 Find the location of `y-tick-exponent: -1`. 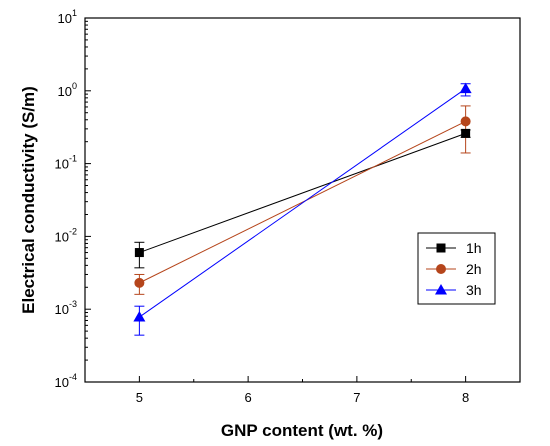

y-tick-exponent: -1 is located at coordinates (73, 159).